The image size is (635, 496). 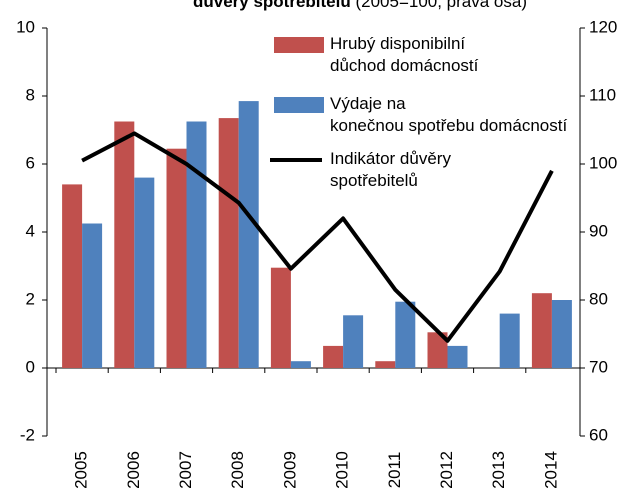 What do you see at coordinates (598, 434) in the screenshot?
I see `y2-tick-label: 60` at bounding box center [598, 434].